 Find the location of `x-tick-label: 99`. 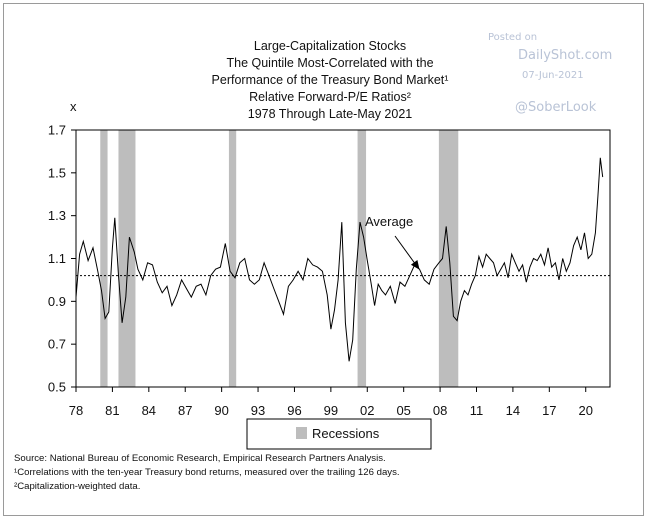

x-tick-label: 99 is located at coordinates (331, 410).